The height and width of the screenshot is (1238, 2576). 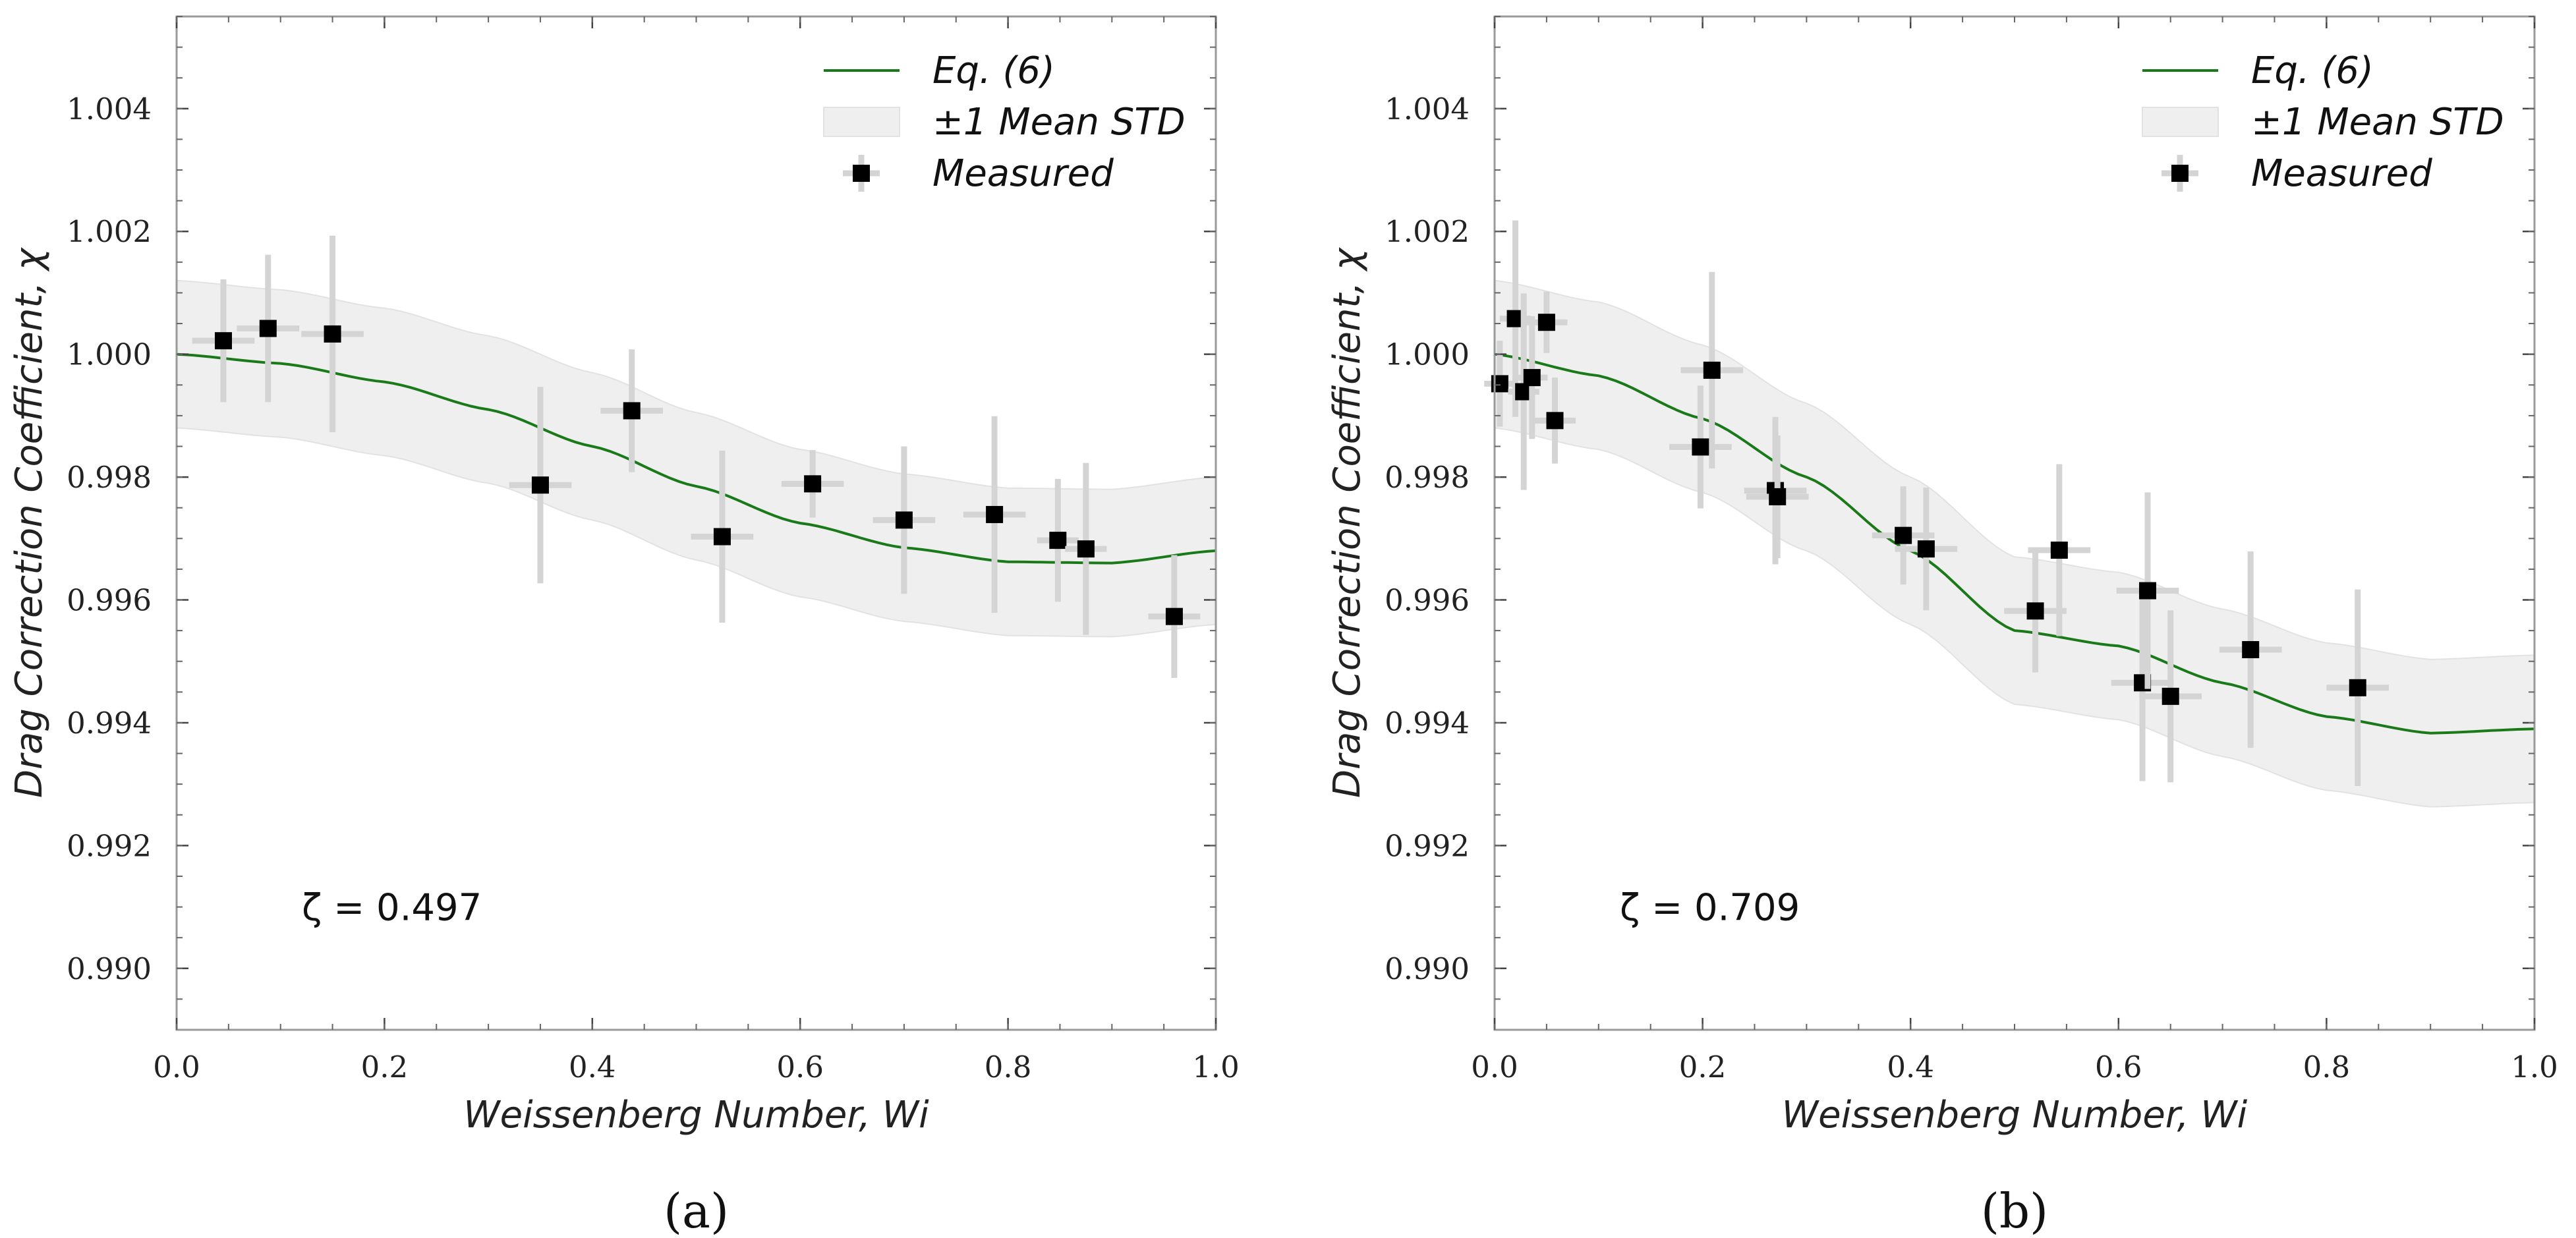 I want to click on panel-label: (b), so click(x=2015, y=1210).